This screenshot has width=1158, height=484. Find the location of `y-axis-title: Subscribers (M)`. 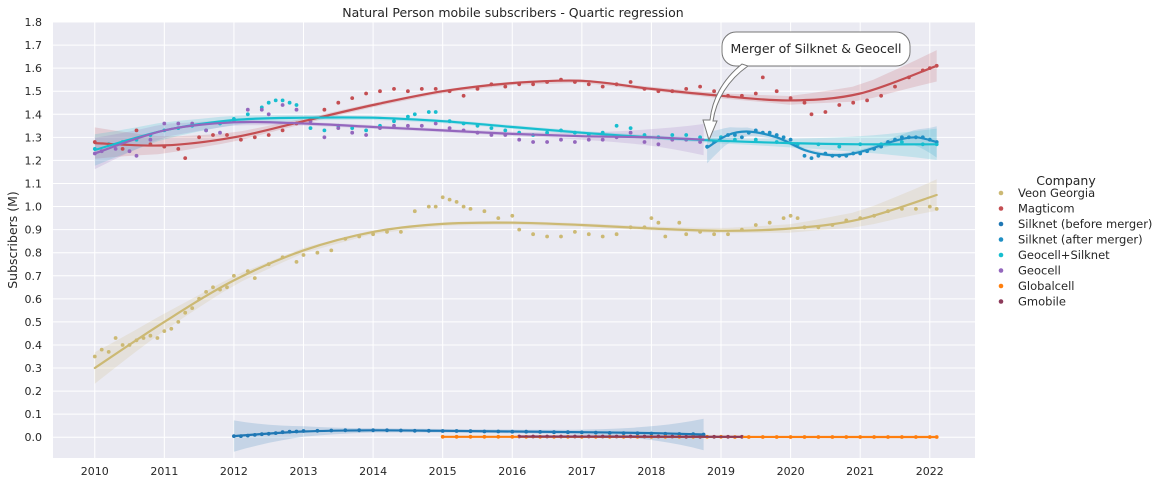

y-axis-title: Subscribers (M) is located at coordinates (12, 240).